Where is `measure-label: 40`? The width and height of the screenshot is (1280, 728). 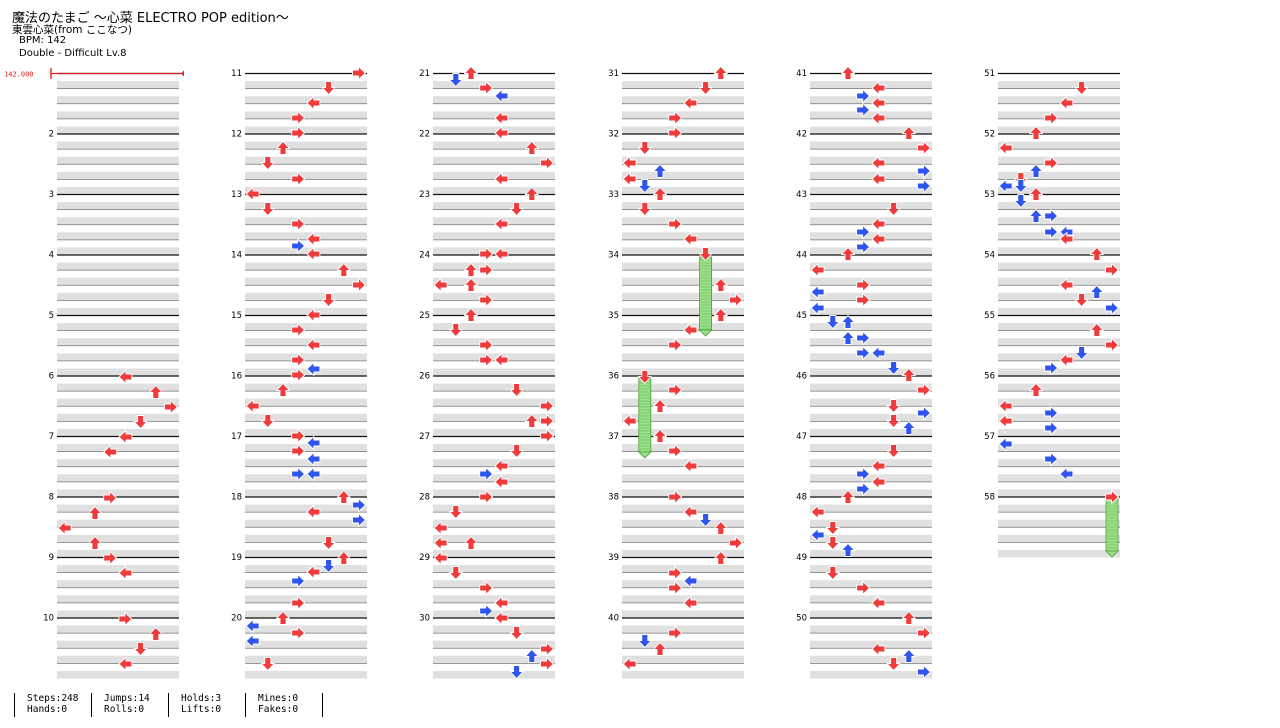
measure-label: 40 is located at coordinates (613, 619).